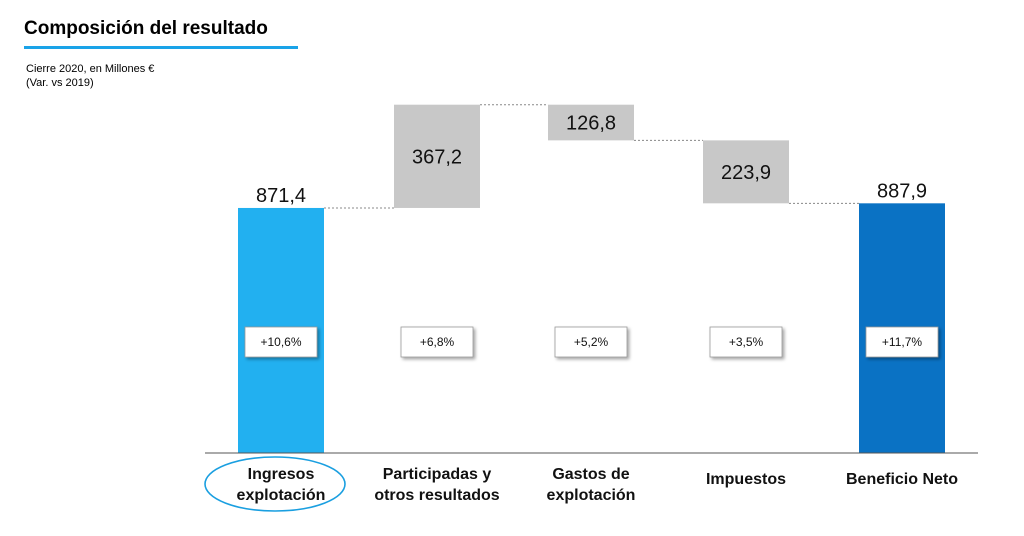 The image size is (1024, 536). I want to click on variation-label-2: +5,2%, so click(591, 342).